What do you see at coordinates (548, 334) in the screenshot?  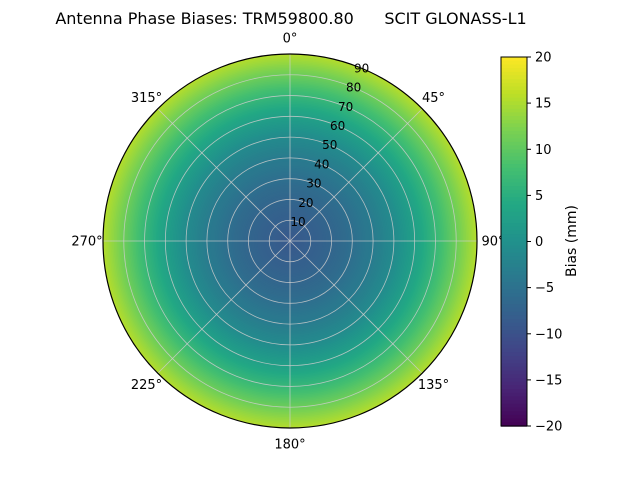 I see `colorbar-tick-label: −10` at bounding box center [548, 334].